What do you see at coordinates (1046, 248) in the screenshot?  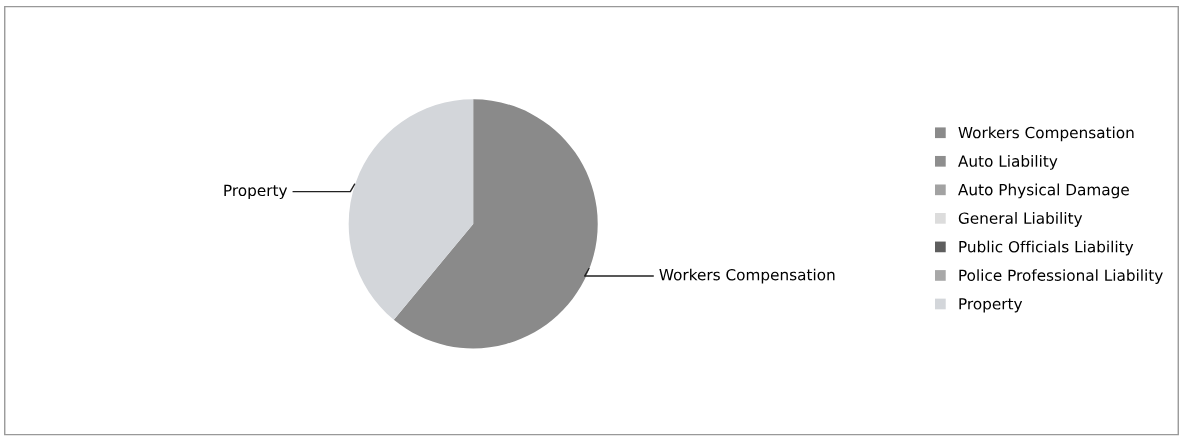 I see `legend-label: Public Officials Liability` at bounding box center [1046, 248].